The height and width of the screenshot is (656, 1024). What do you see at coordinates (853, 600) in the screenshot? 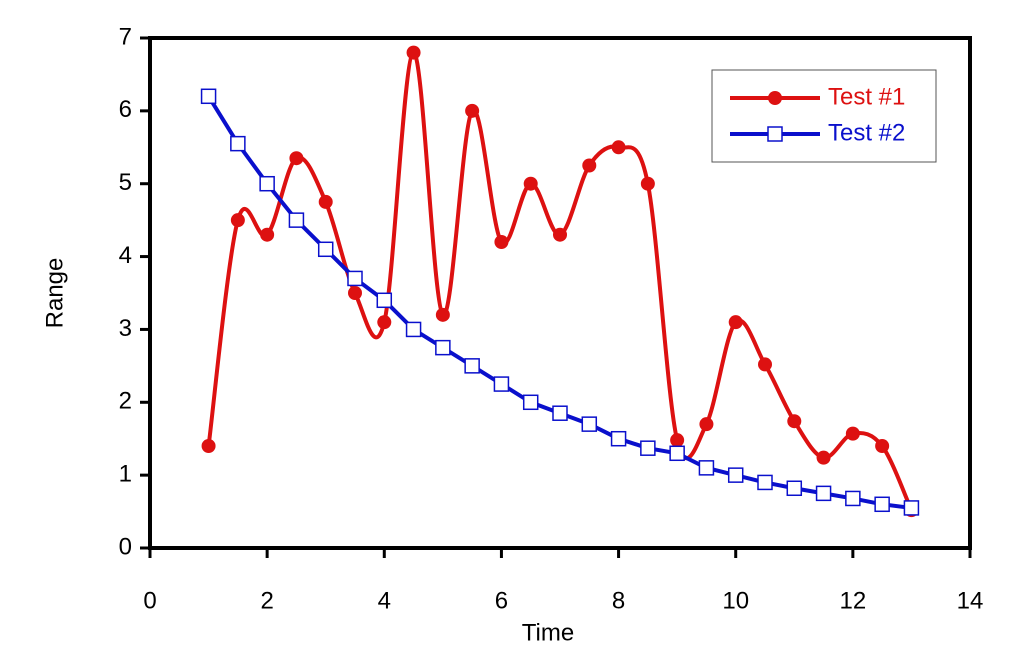
I see `x-tick-label: 12` at bounding box center [853, 600].